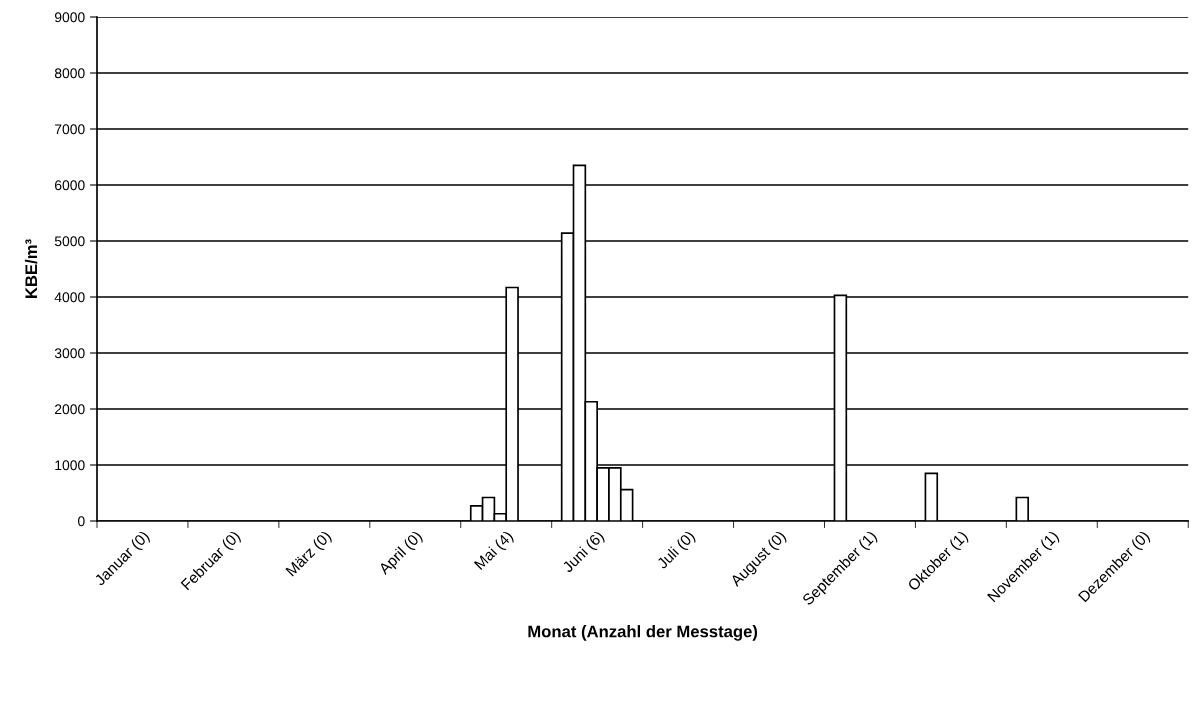 This screenshot has height=702, width=1193. Describe the element at coordinates (69, 73) in the screenshot. I see `y-tick-label: 8000` at that location.